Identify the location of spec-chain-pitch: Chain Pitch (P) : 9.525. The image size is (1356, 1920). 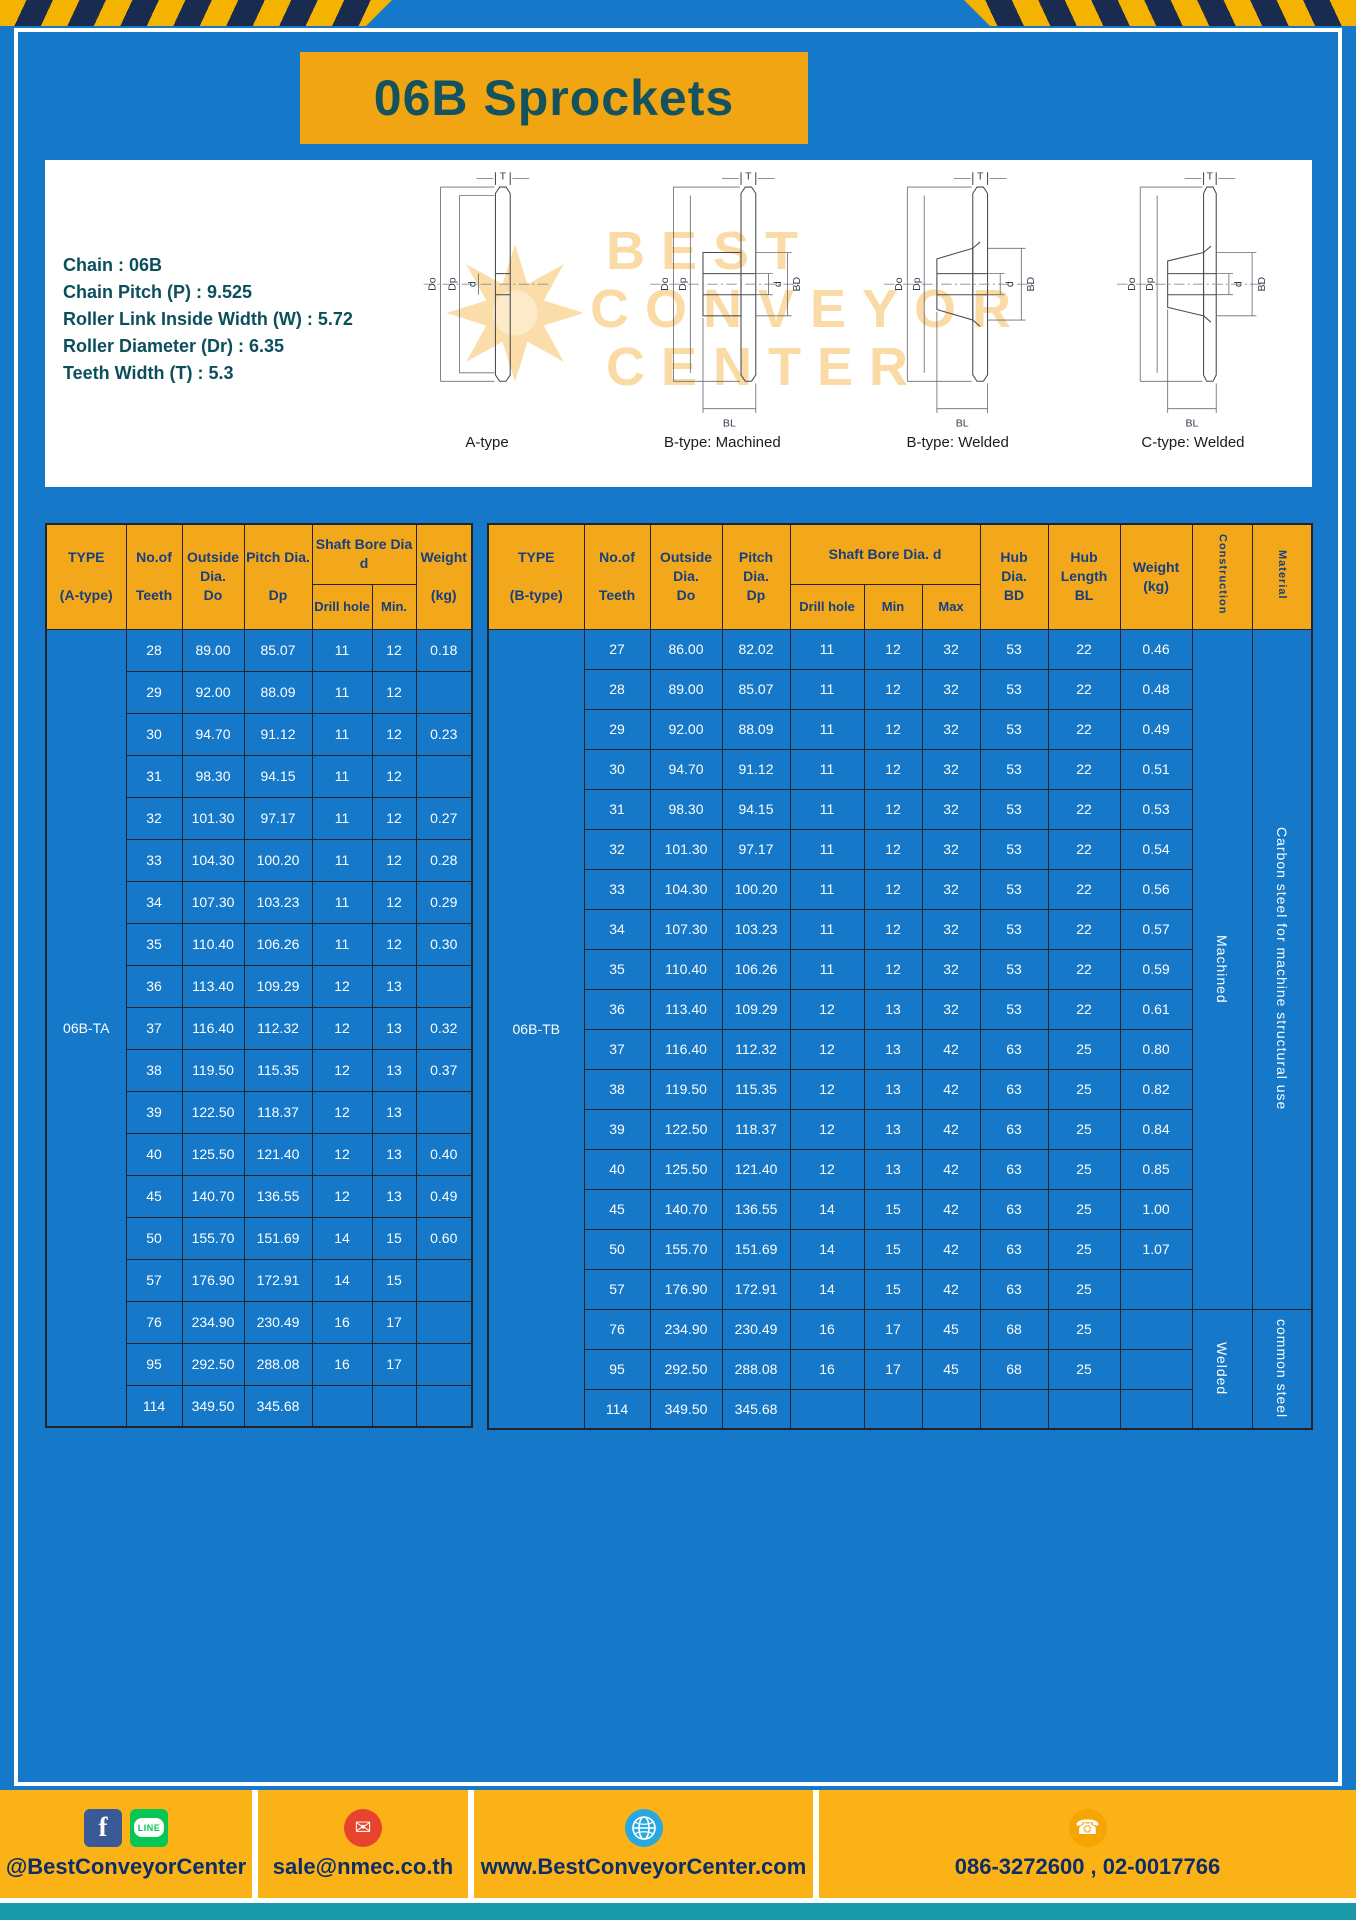
(158, 292).